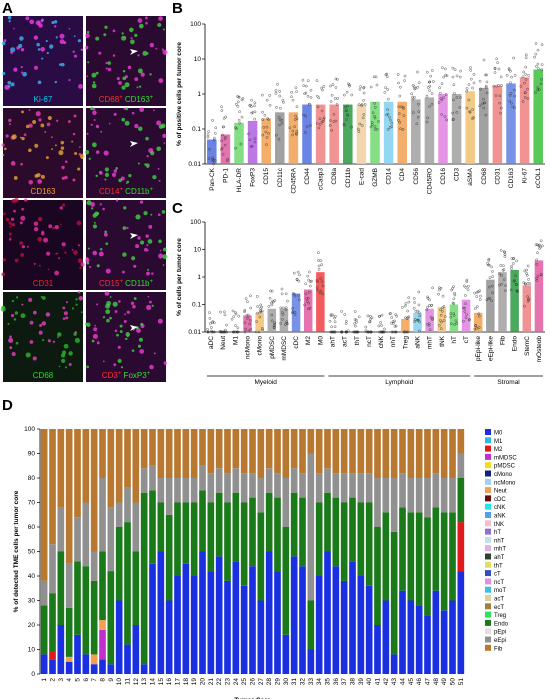  Describe the element at coordinates (134, 144) in the screenshot. I see `arrow-icon` at that location.